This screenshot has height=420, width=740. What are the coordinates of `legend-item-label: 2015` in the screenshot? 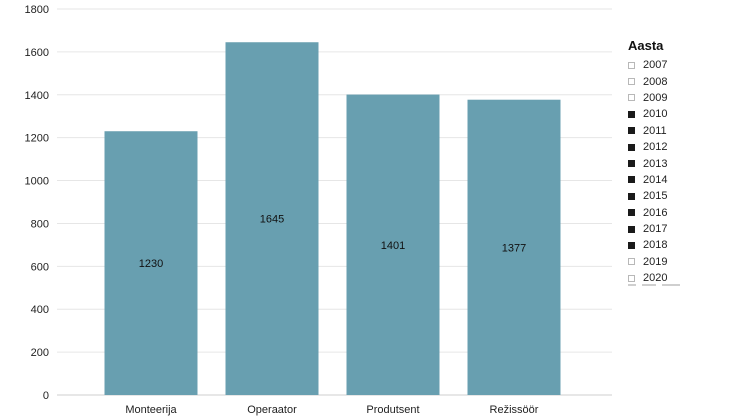 It's located at (655, 196).